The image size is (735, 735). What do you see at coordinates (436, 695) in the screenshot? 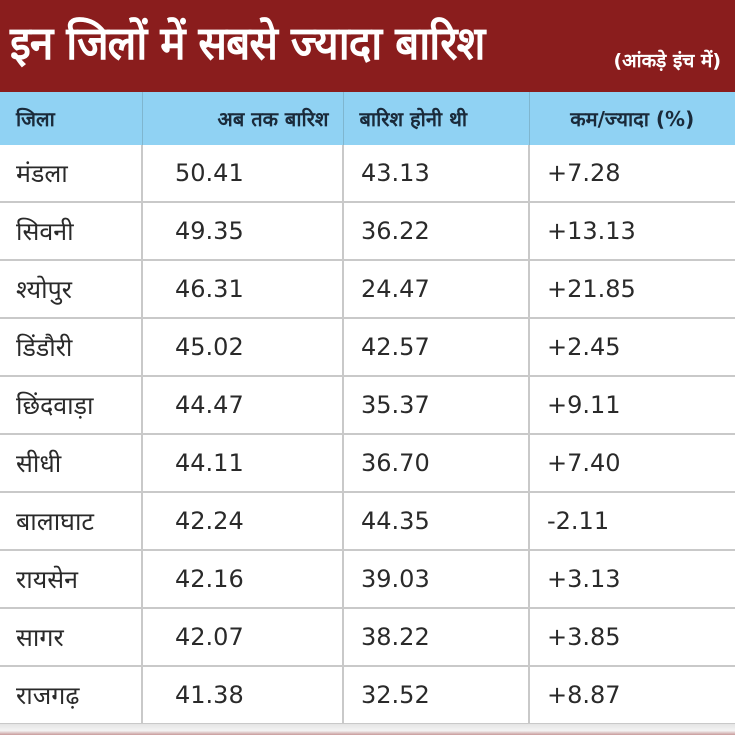
I see `rain-expected: 32.52` at bounding box center [436, 695].